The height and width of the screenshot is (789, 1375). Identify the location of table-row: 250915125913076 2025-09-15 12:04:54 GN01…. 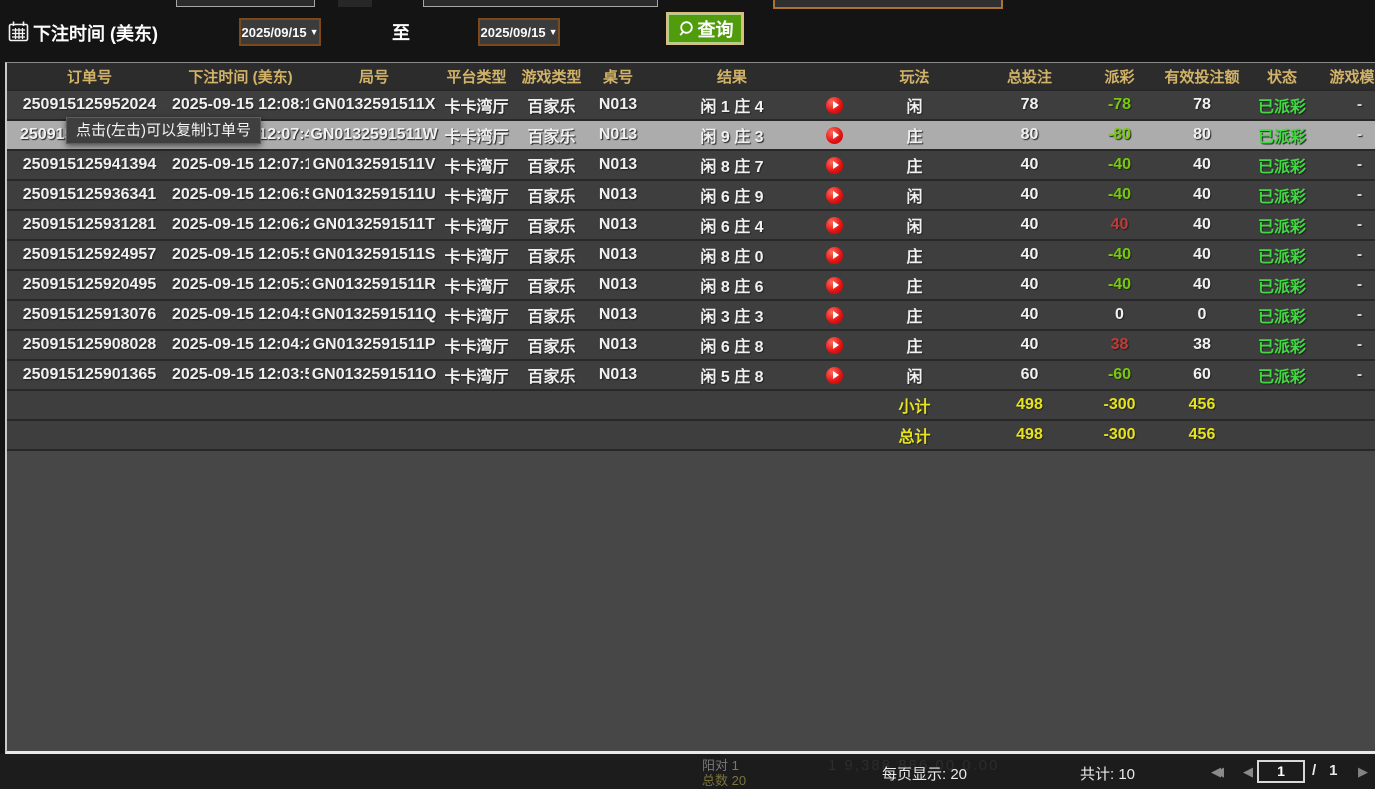
(691, 316).